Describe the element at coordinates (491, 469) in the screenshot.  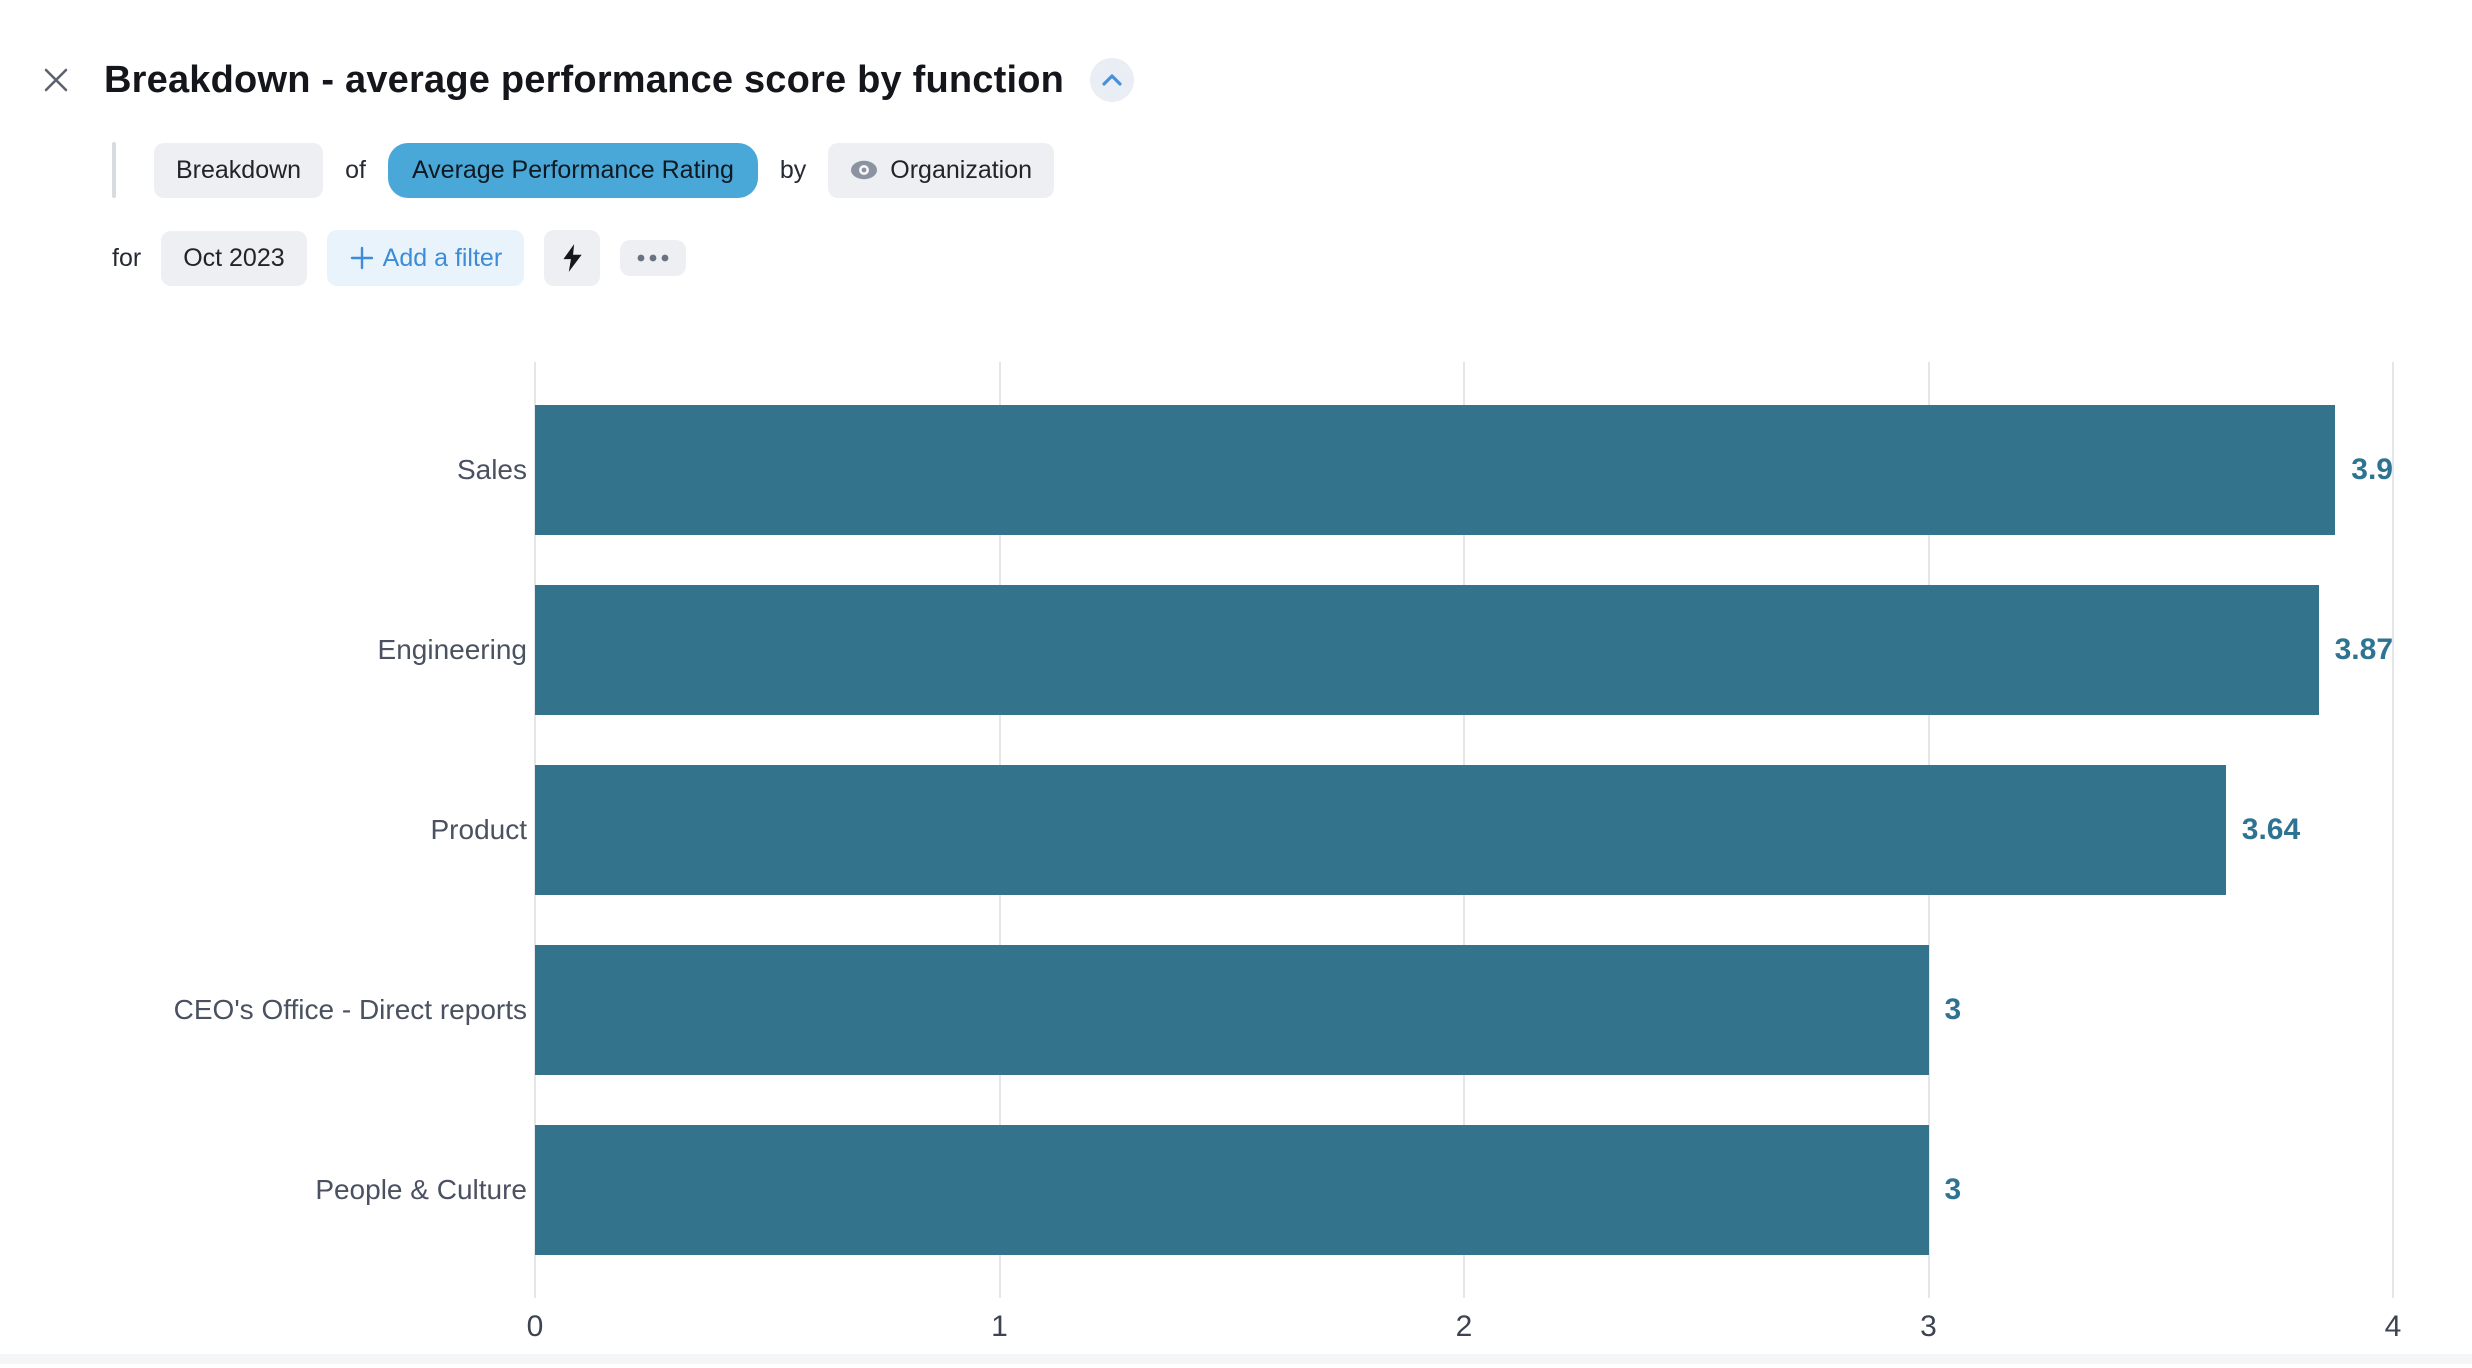
I see `category-label: Sales` at that location.